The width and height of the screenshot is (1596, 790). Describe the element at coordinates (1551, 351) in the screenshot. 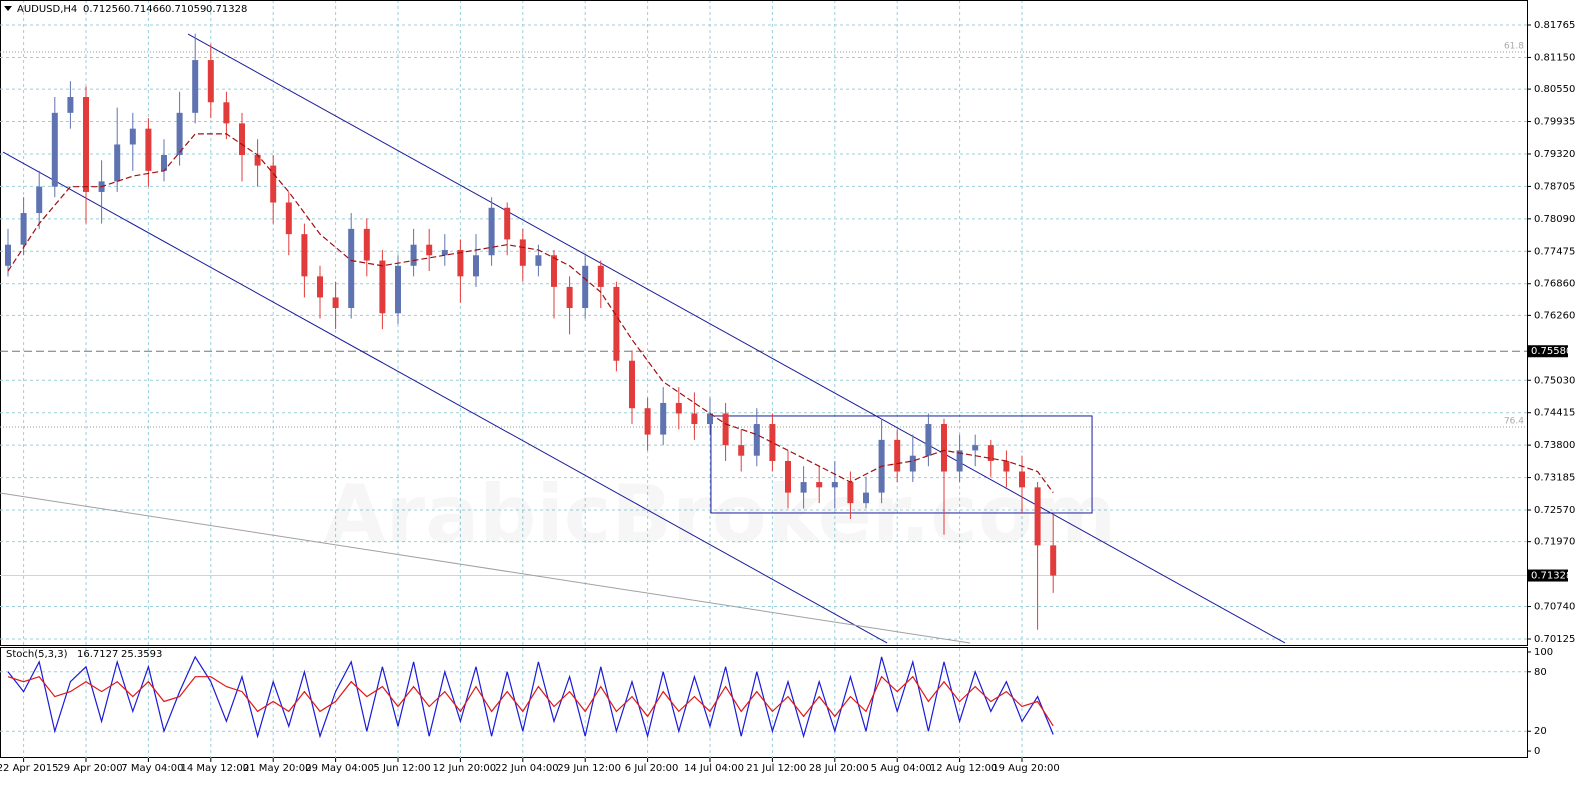

I see `level-label: 0.75580` at that location.